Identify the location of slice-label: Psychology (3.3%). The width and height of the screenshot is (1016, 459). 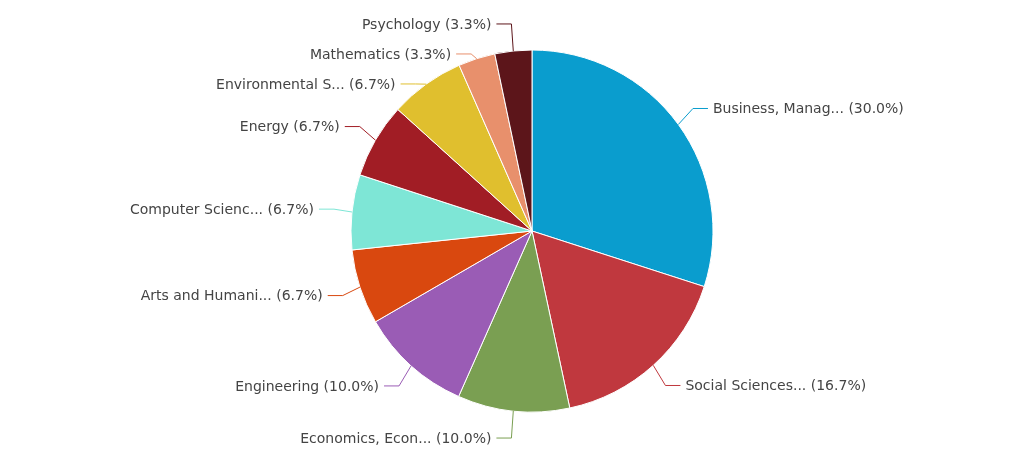
(426, 23).